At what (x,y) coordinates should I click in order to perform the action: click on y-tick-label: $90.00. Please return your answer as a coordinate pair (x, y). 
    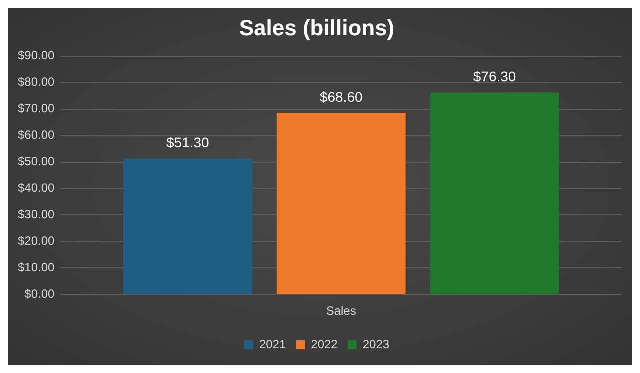
    Looking at the image, I should click on (37, 55).